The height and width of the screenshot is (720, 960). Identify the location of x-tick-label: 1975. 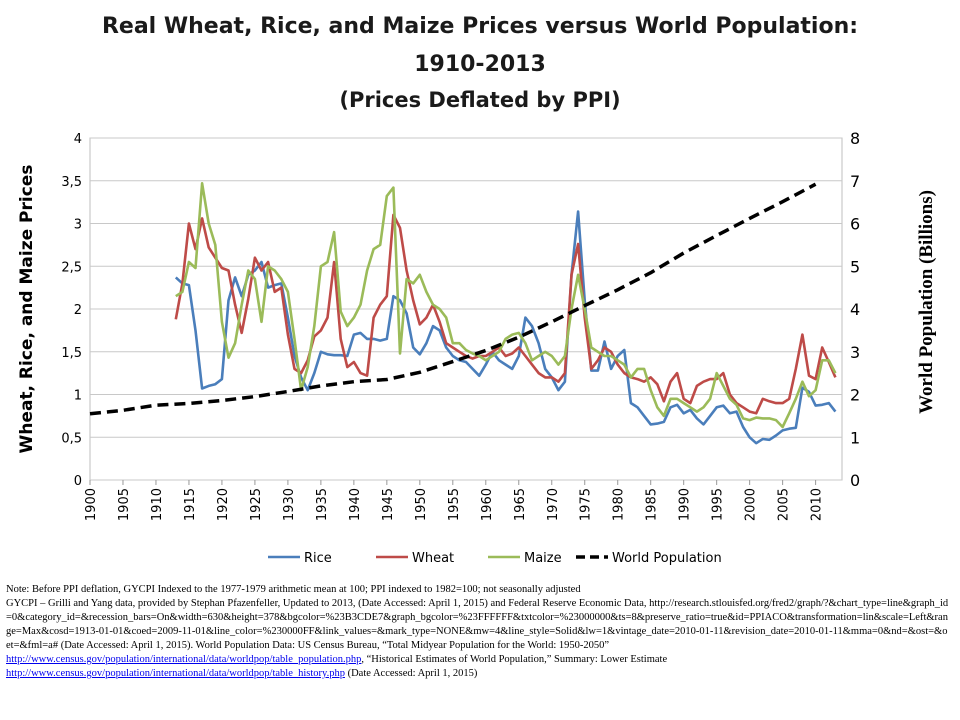
(586, 504).